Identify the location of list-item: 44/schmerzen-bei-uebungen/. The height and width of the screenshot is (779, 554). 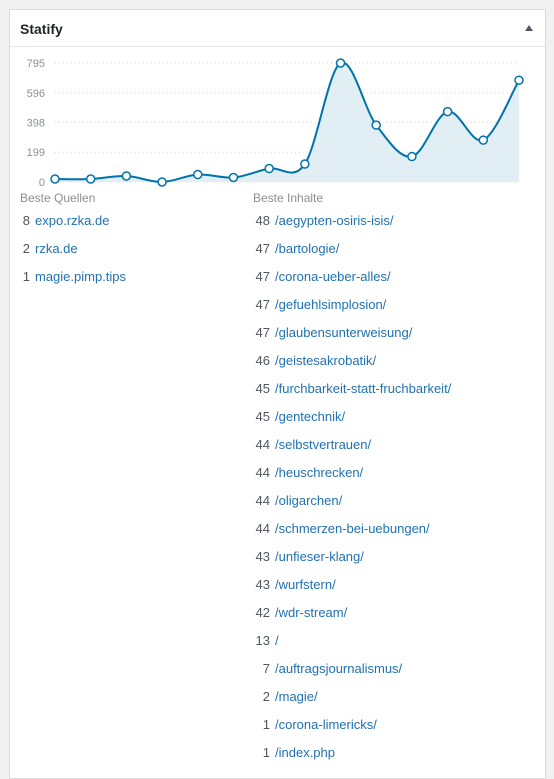
(347, 529).